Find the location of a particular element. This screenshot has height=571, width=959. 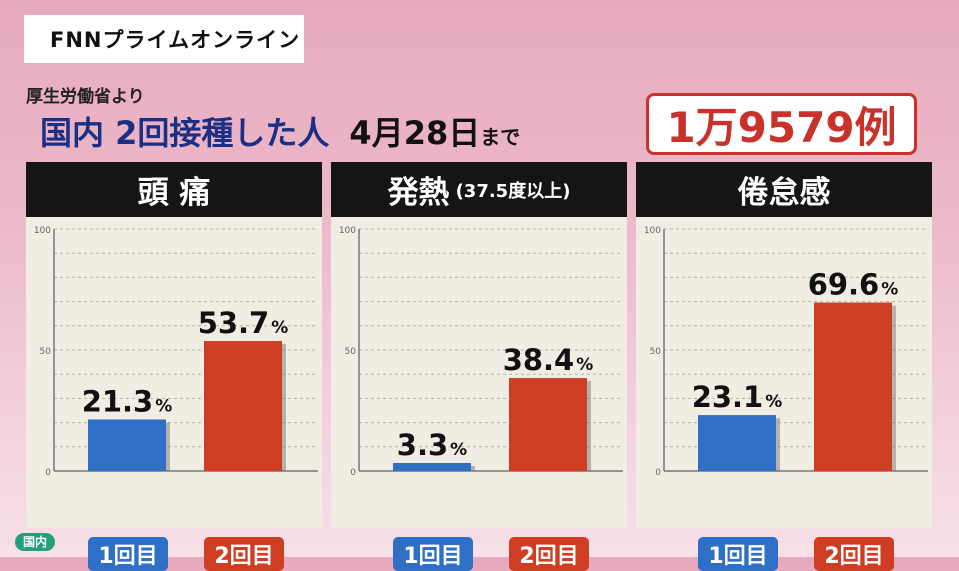

category-tag: 国内 is located at coordinates (35, 542).